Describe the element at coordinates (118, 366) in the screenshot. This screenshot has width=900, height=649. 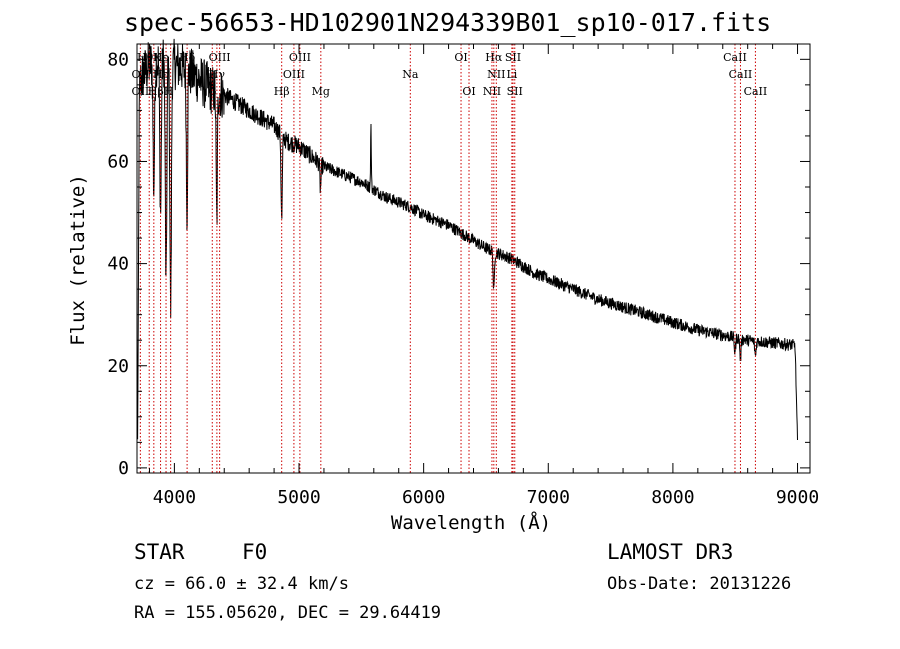
I see `y-tick-label: 20` at that location.